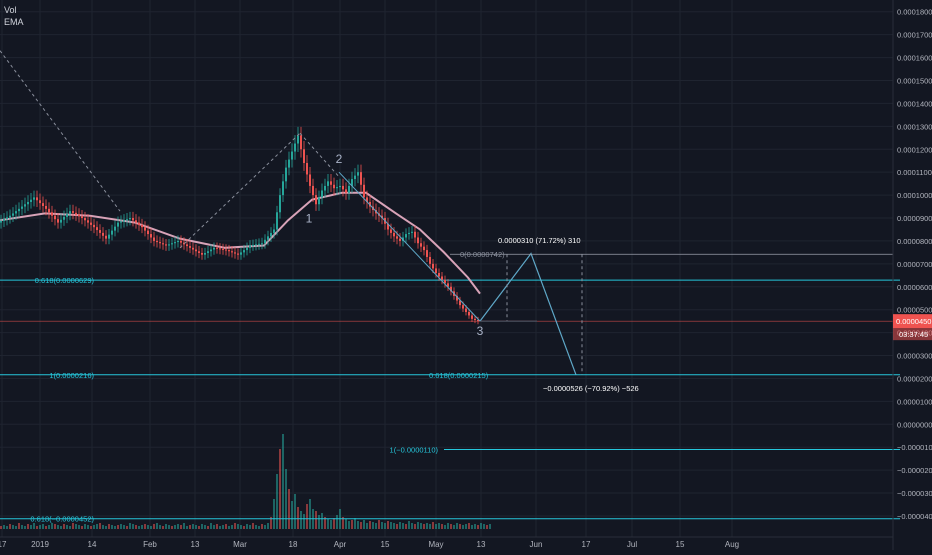  I want to click on y-tick-label: −0.0000300, so click(914, 493).